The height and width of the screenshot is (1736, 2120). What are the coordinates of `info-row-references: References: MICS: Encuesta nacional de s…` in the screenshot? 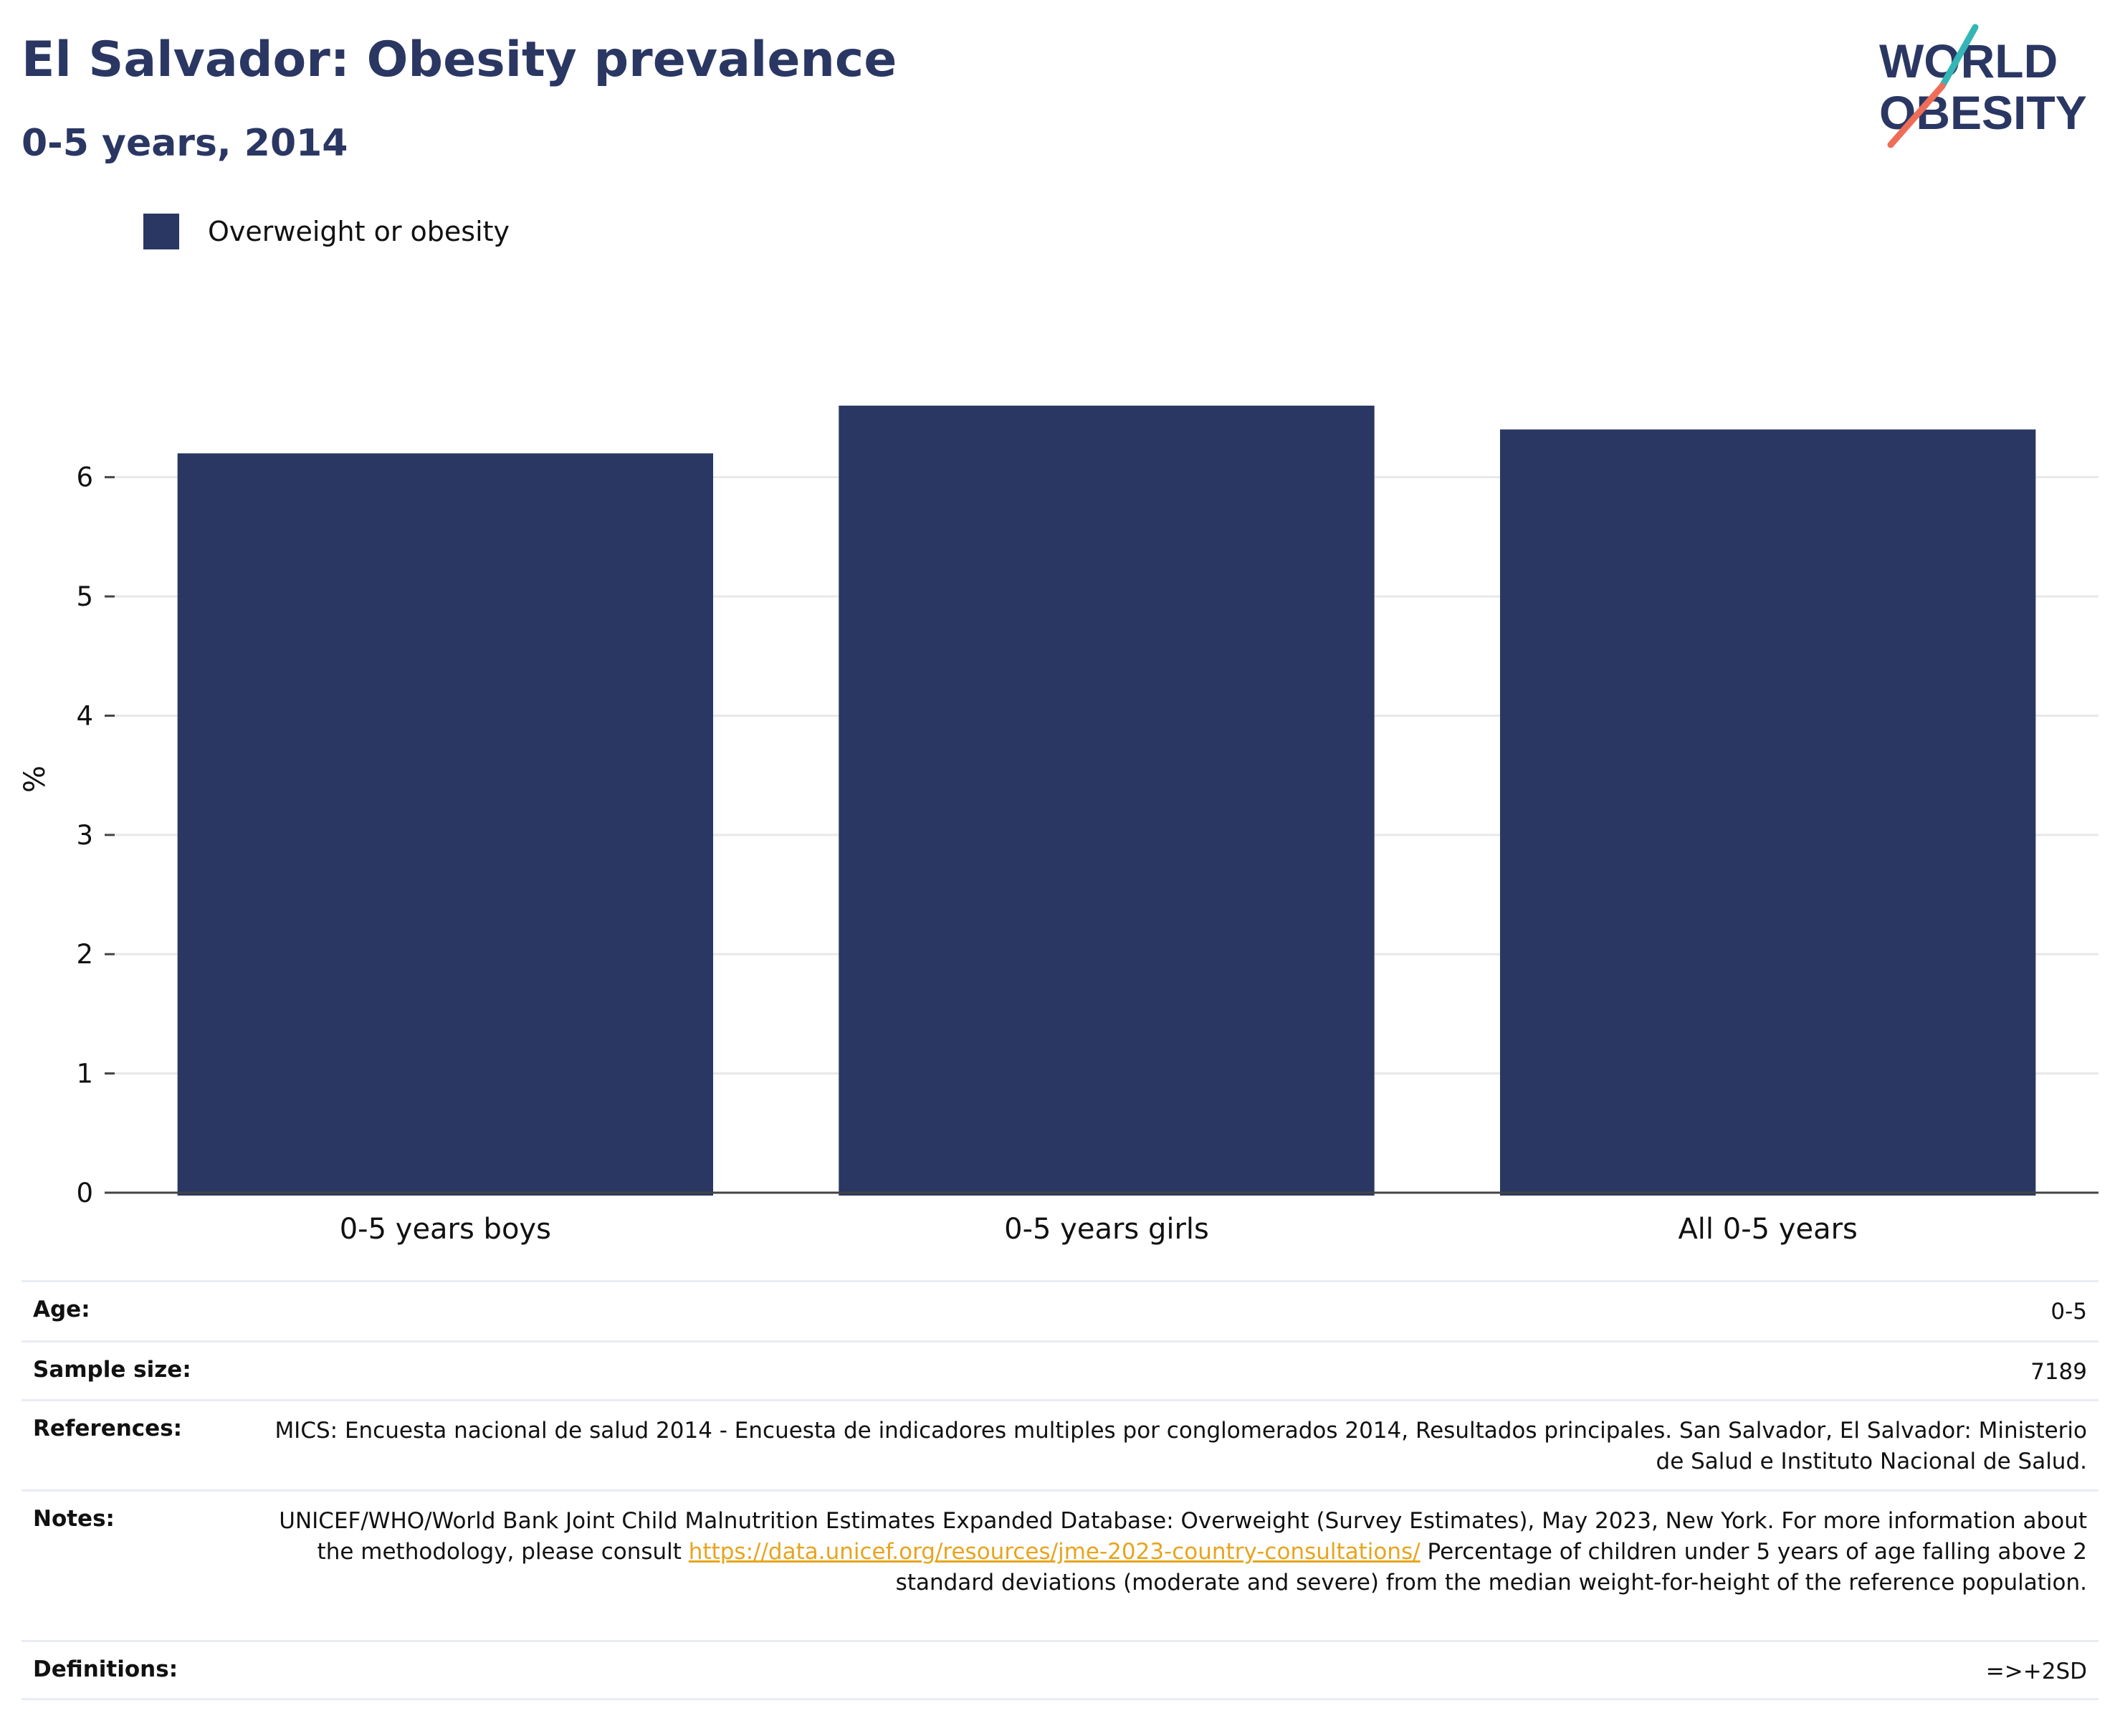 It's located at (1060, 1444).